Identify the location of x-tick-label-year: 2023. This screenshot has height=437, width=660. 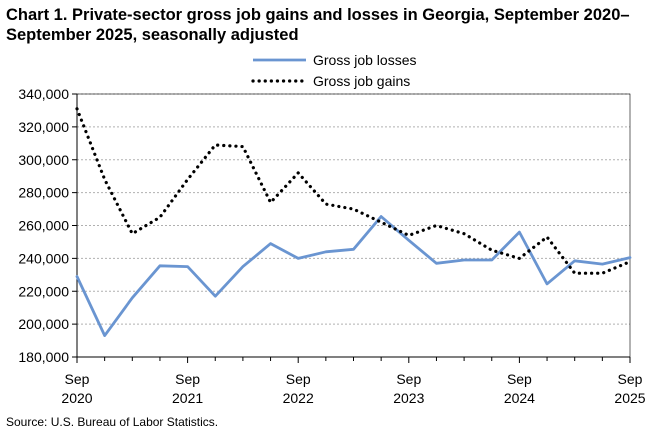
(408, 398).